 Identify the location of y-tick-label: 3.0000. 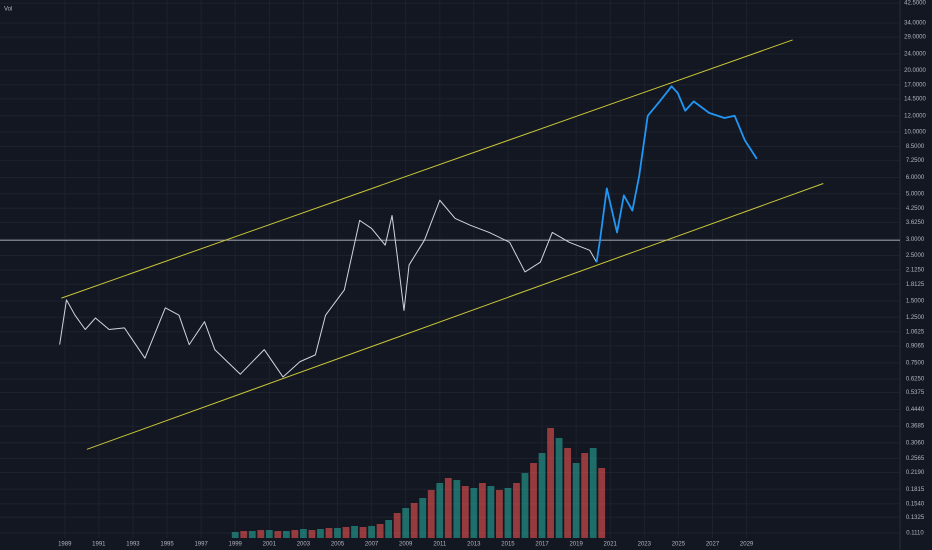
(915, 240).